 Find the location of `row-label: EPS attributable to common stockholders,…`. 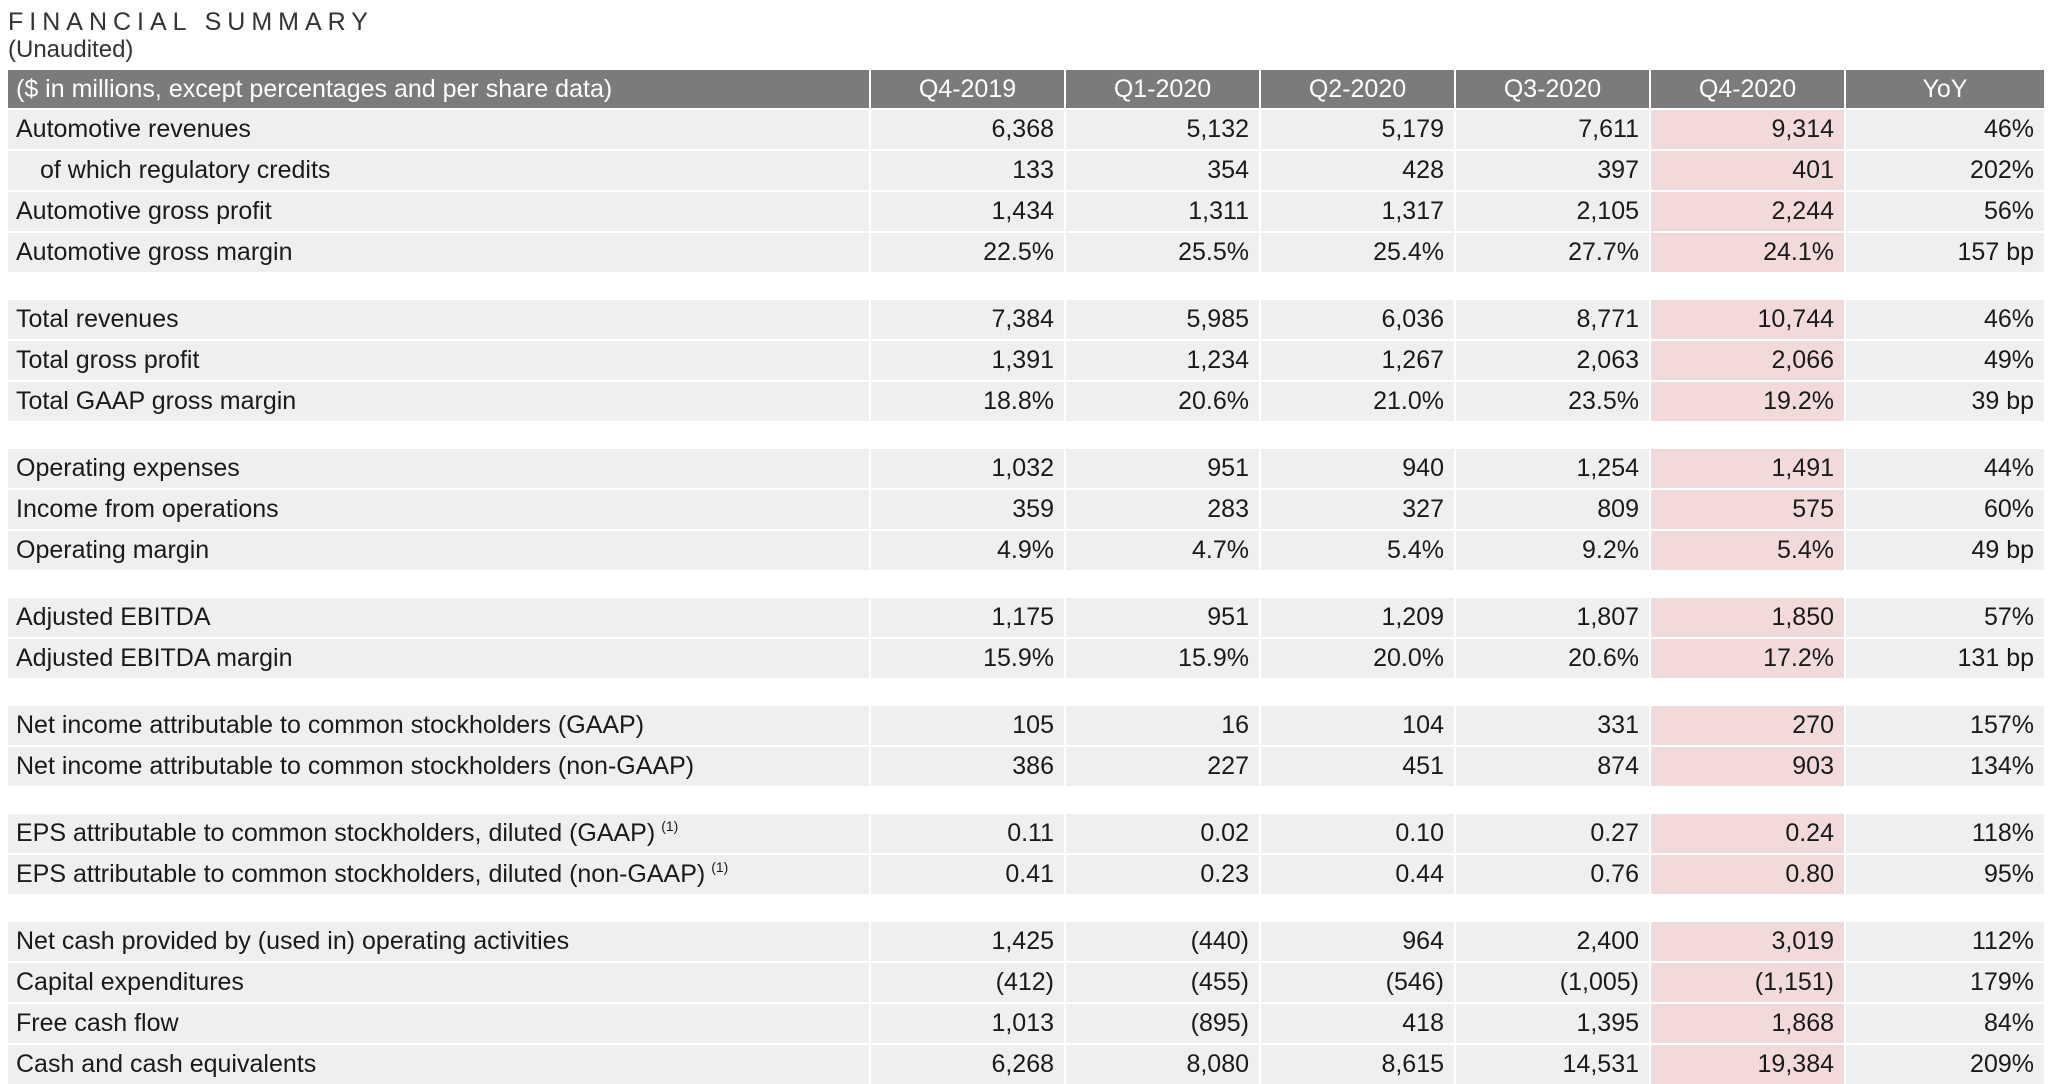

row-label: EPS attributable to common stockholders,… is located at coordinates (336, 833).